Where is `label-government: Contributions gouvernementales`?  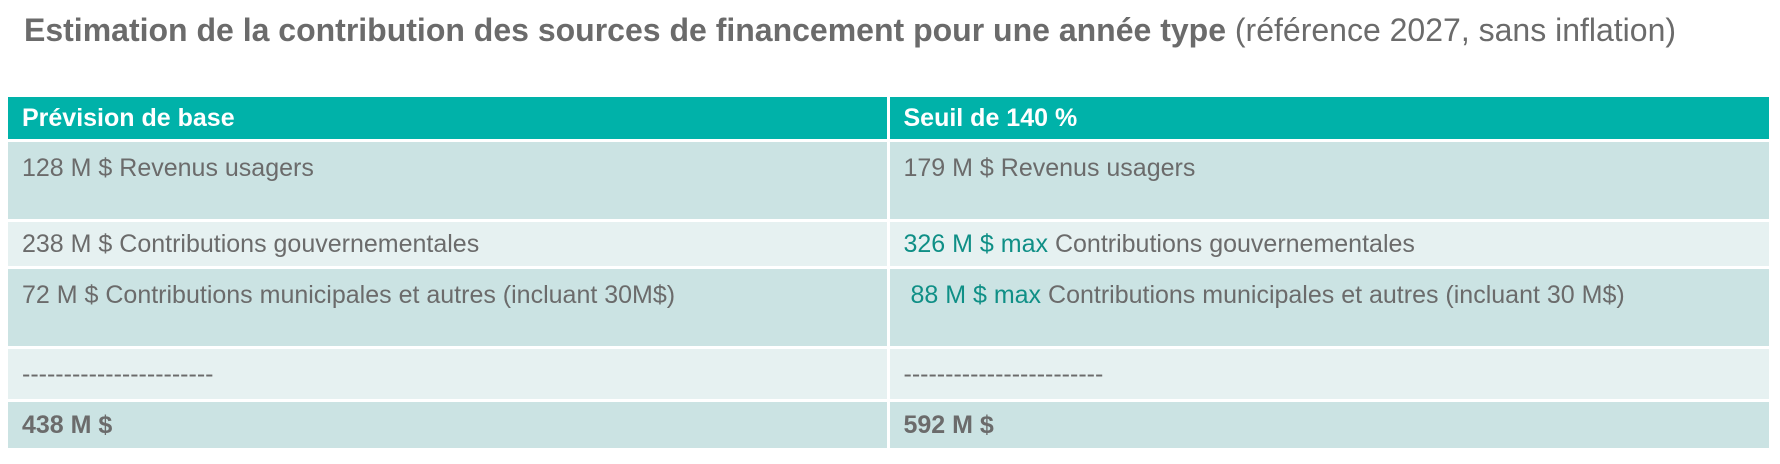
label-government: Contributions gouvernementales is located at coordinates (1231, 244).